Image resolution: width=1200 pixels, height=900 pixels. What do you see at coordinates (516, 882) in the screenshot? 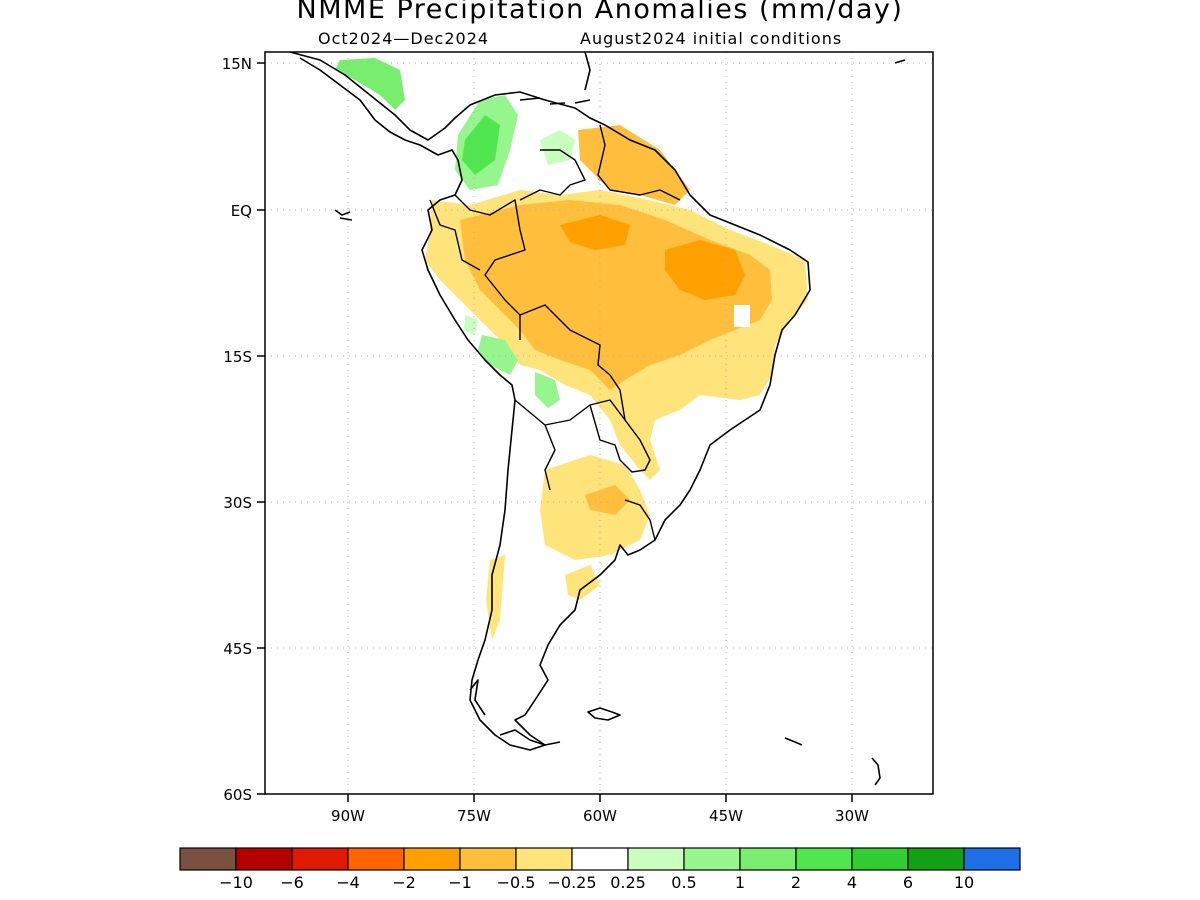
I see `colorbar-label: −0.5` at bounding box center [516, 882].